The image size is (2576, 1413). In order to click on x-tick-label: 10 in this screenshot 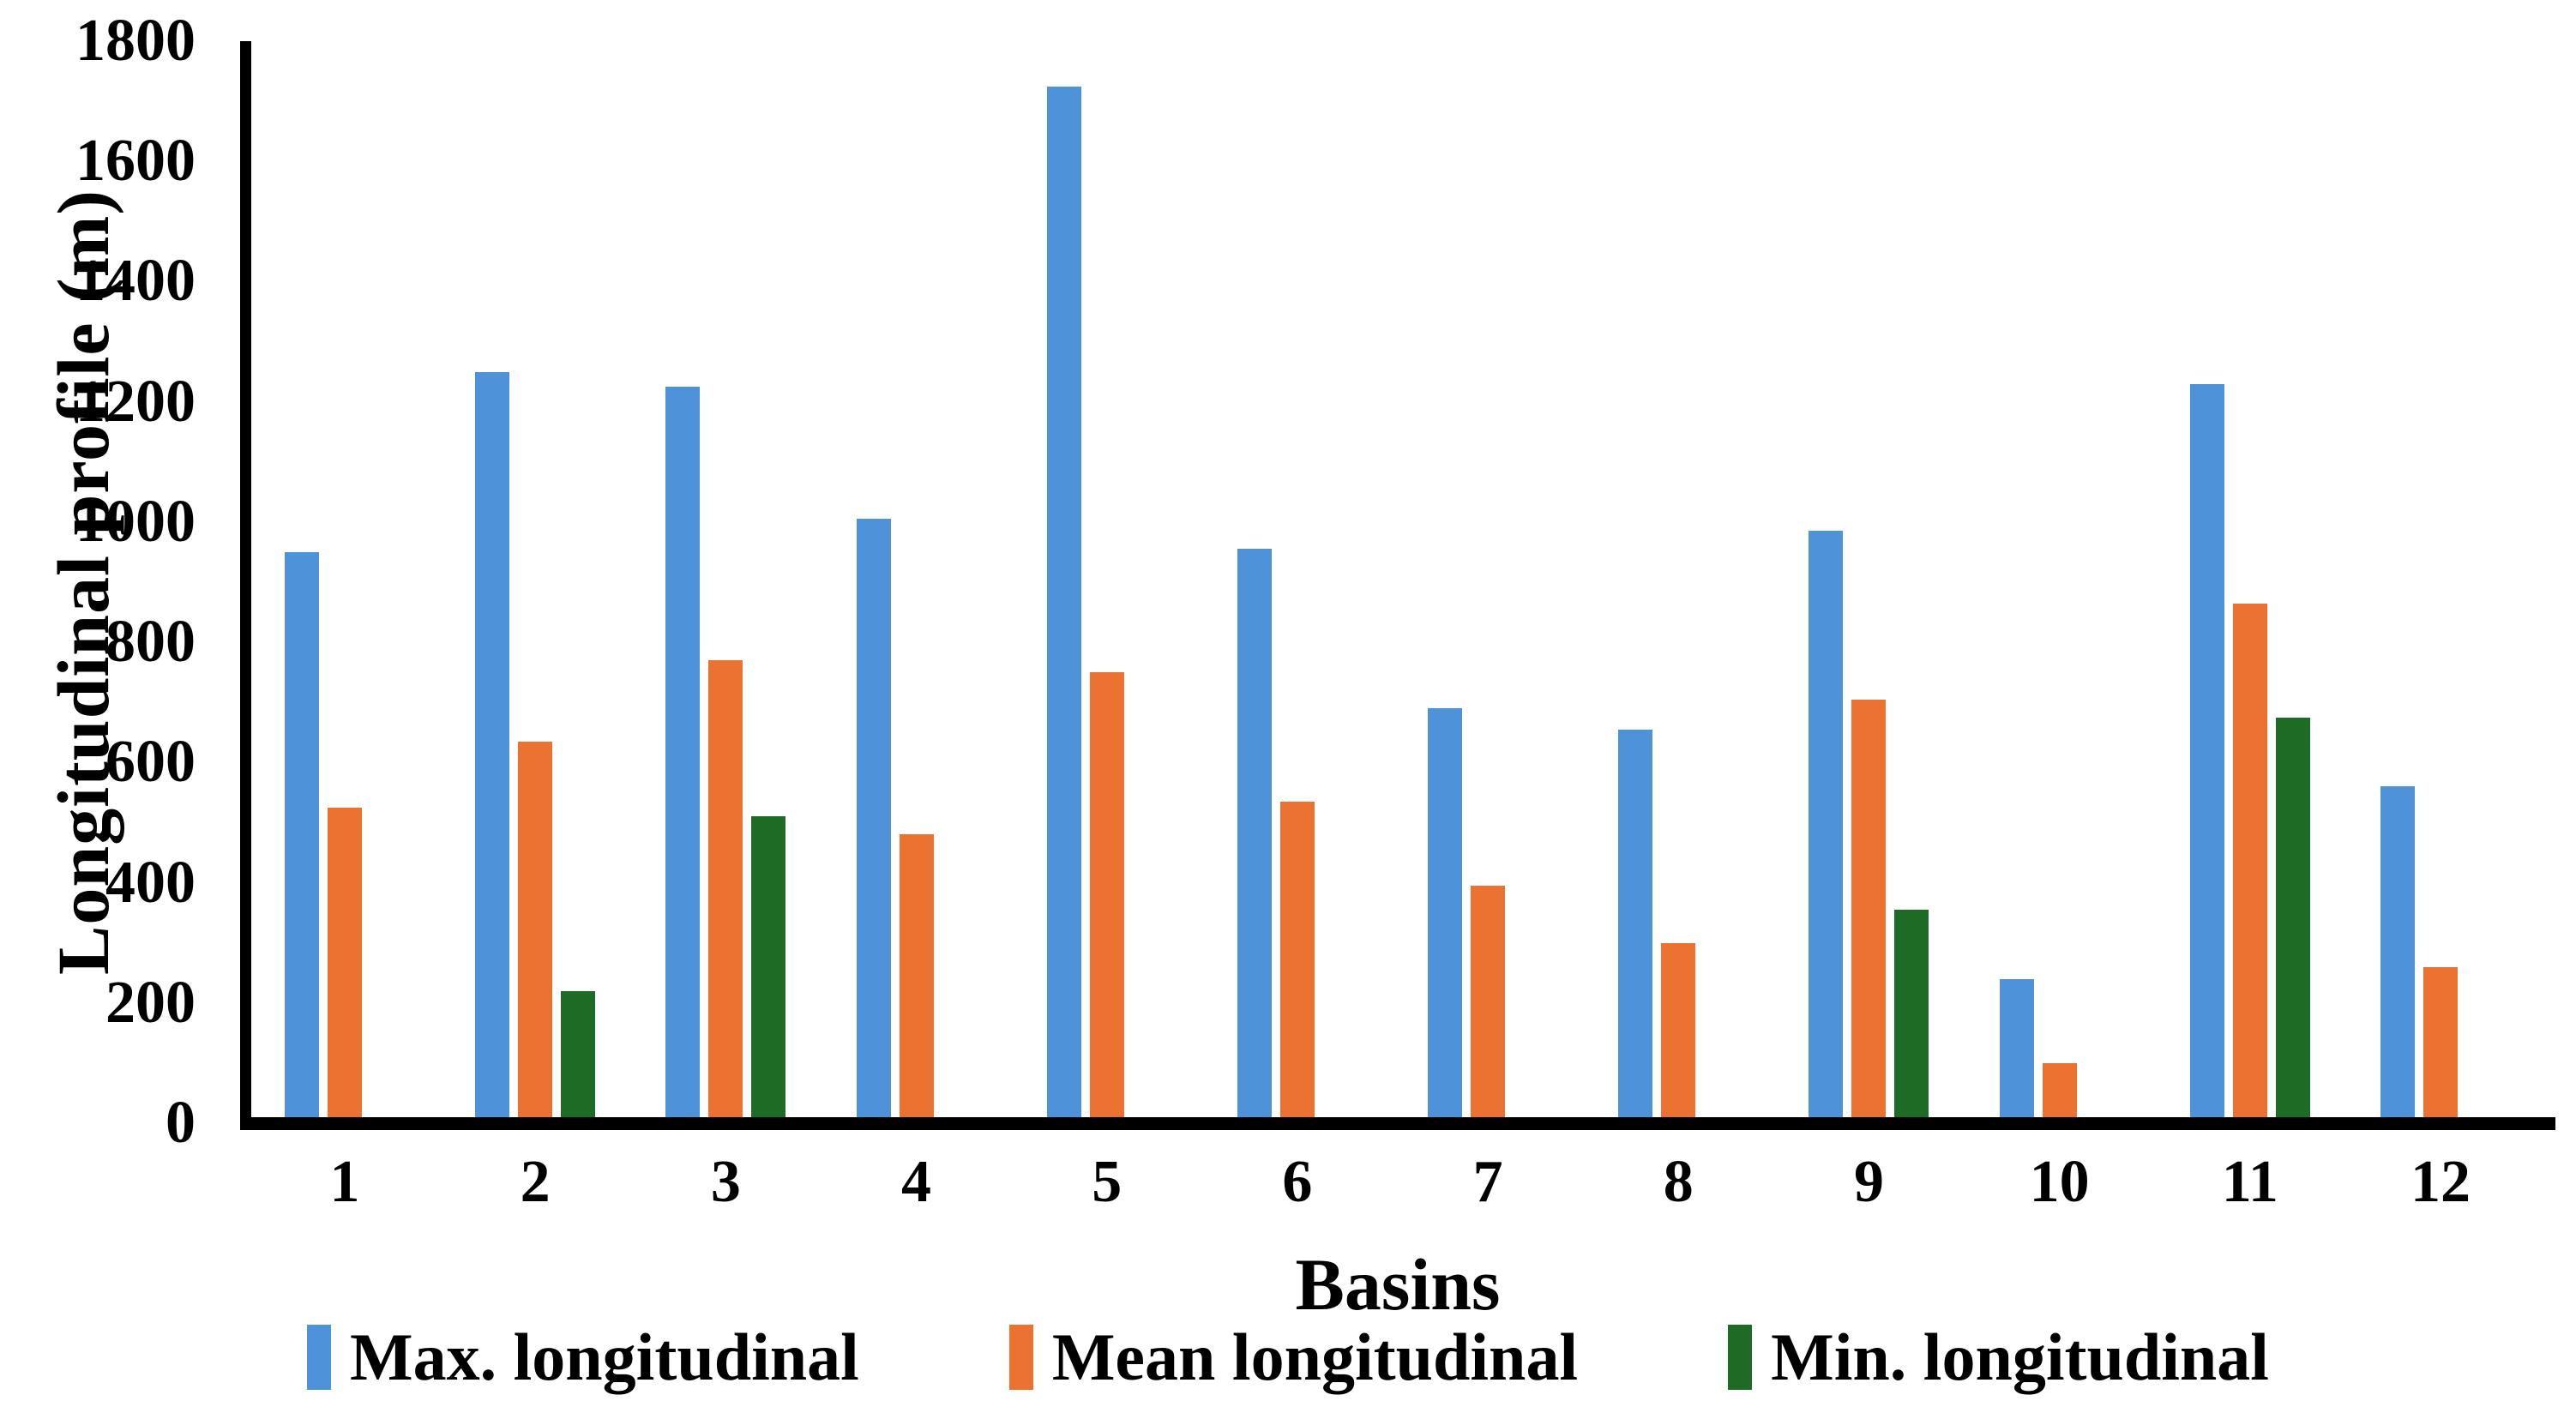, I will do `click(2059, 1182)`.